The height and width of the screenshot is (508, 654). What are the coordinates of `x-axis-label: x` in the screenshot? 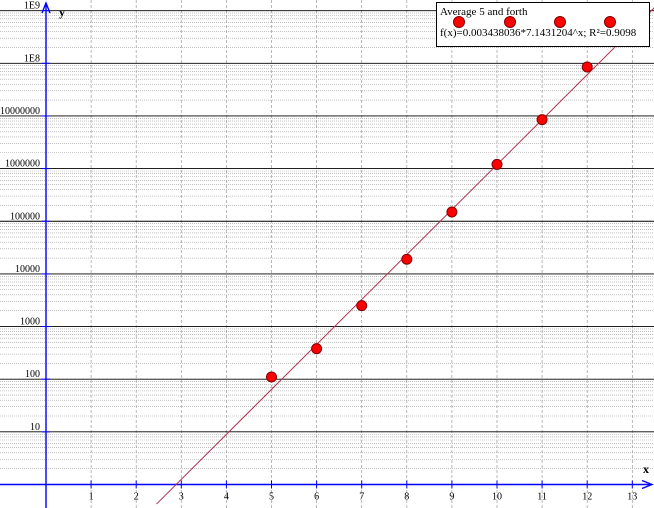 It's located at (646, 469).